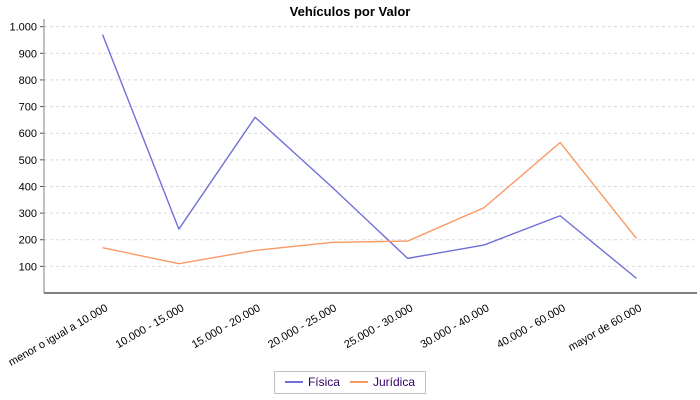 This screenshot has width=700, height=400. What do you see at coordinates (28, 214) in the screenshot?
I see `y-tick-label: 300` at bounding box center [28, 214].